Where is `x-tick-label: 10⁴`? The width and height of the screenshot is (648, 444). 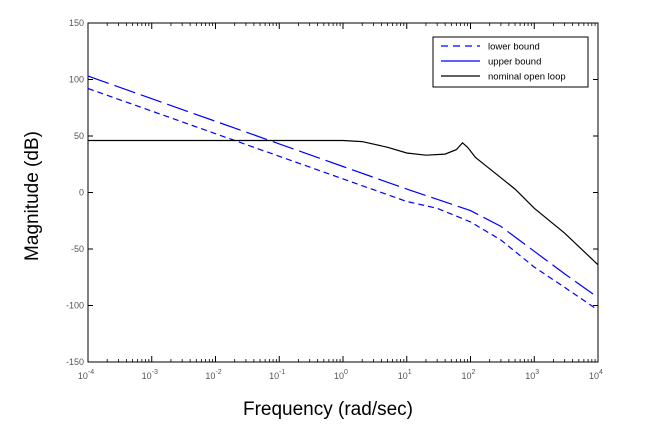
x-tick-label: 10⁴ is located at coordinates (596, 375).